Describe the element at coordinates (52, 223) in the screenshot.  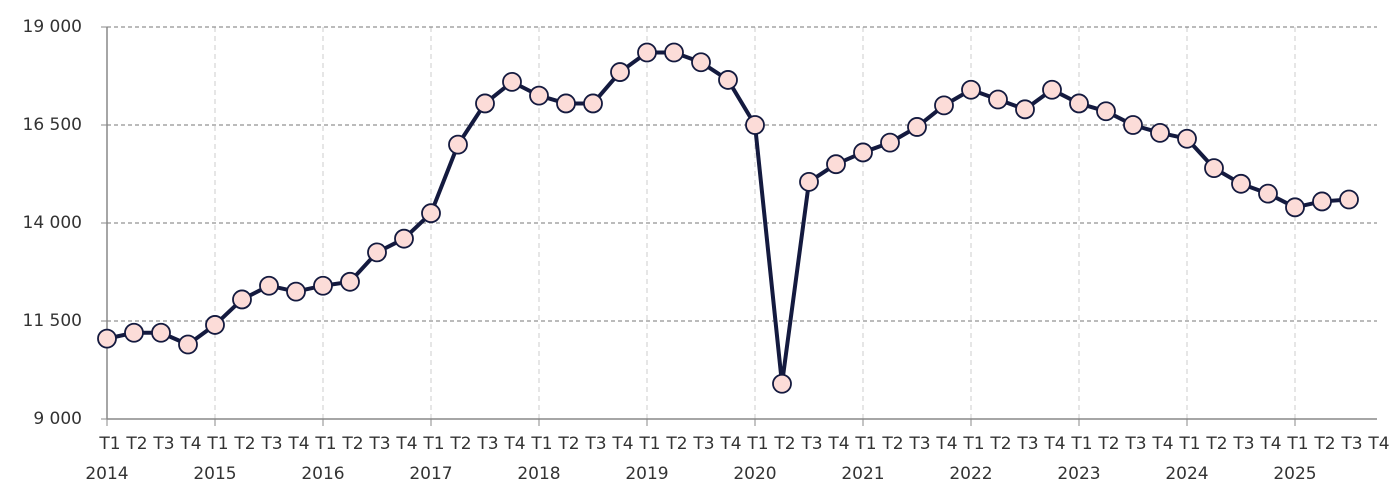
I see `y-tick-label: 14 000` at that location.